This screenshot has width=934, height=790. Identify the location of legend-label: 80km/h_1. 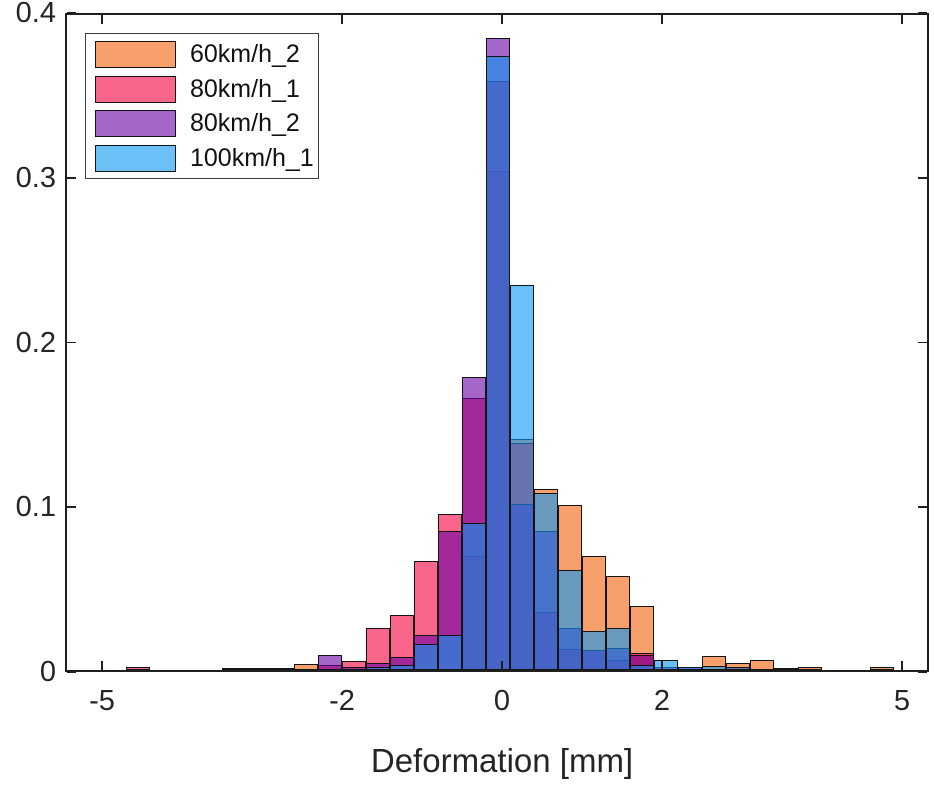
(245, 88).